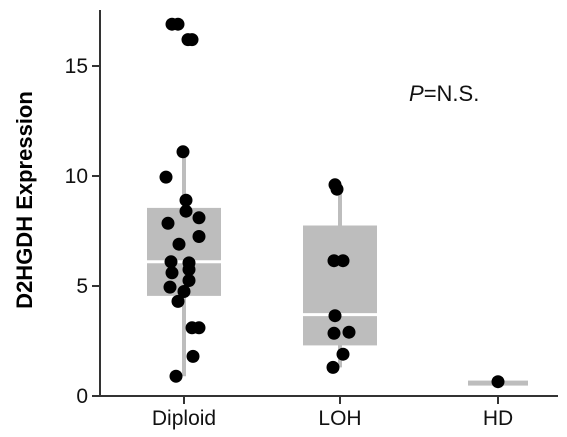 The height and width of the screenshot is (437, 567). What do you see at coordinates (498, 418) in the screenshot?
I see `x-tick-label: HD` at bounding box center [498, 418].